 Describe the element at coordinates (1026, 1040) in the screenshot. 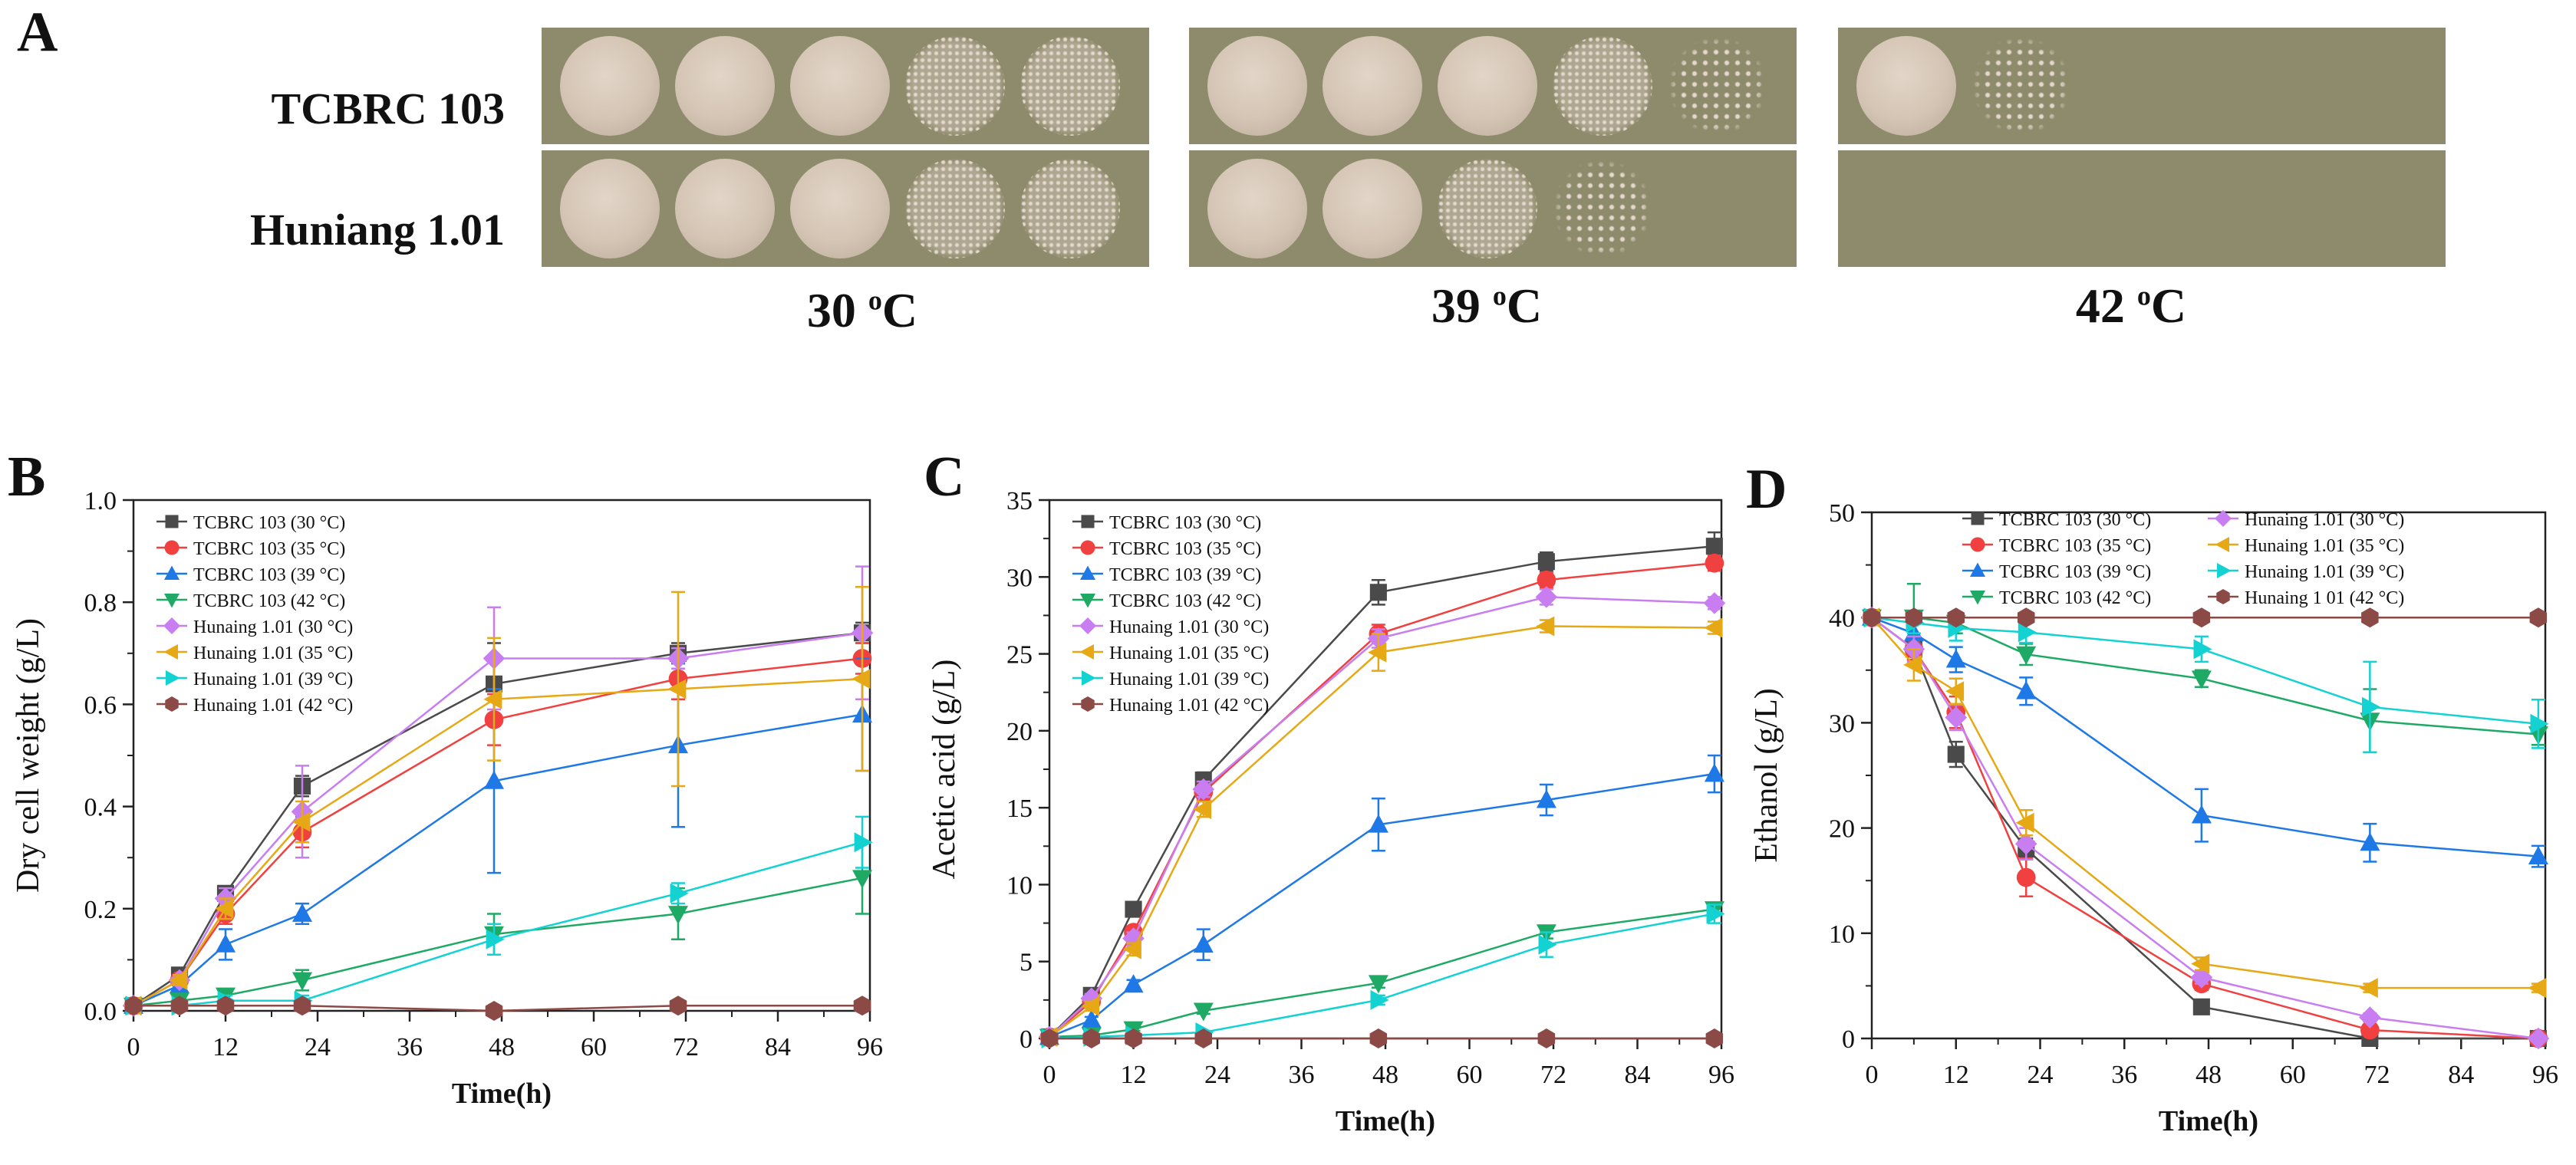

I see `y-tick-label: 0` at that location.